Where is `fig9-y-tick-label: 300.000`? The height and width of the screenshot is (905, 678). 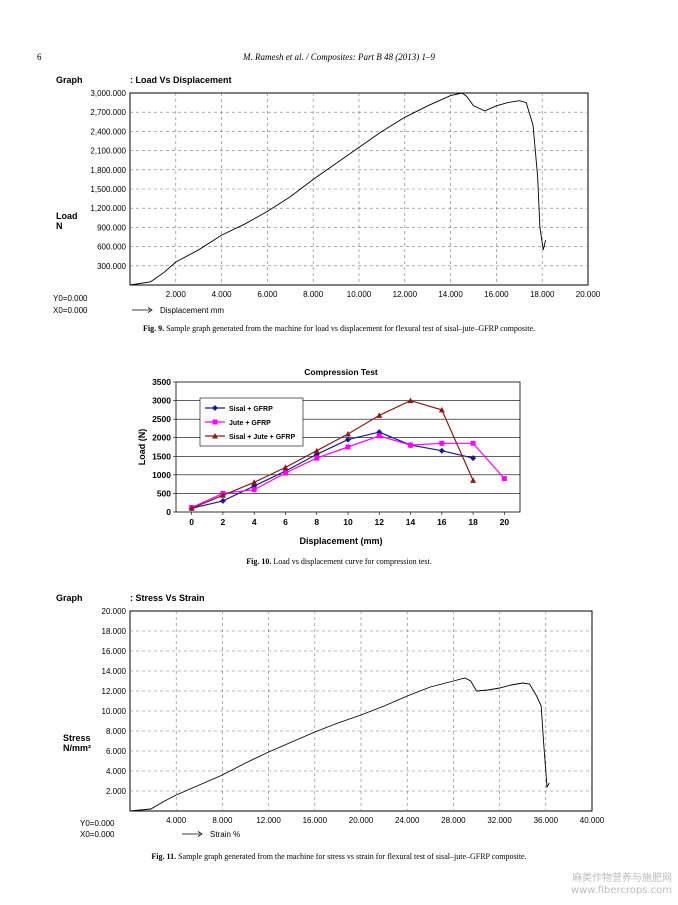 fig9-y-tick-label: 300.000 is located at coordinates (111, 266).